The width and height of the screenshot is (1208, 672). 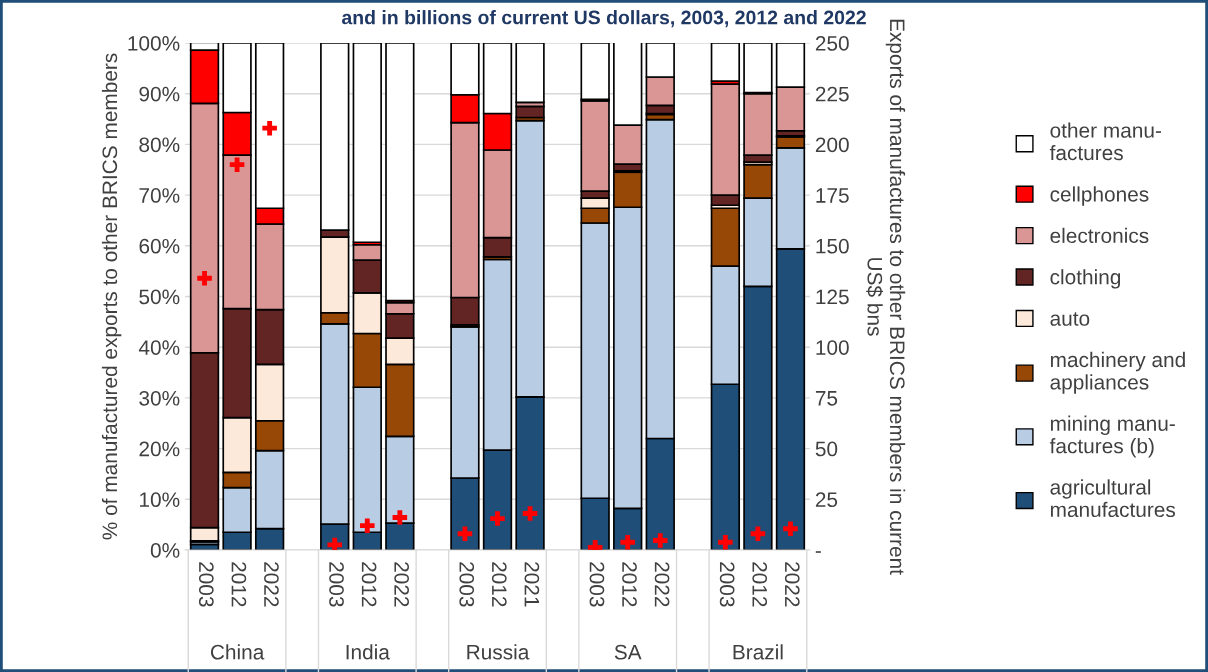 I want to click on legend-label: auto, so click(x=1070, y=319).